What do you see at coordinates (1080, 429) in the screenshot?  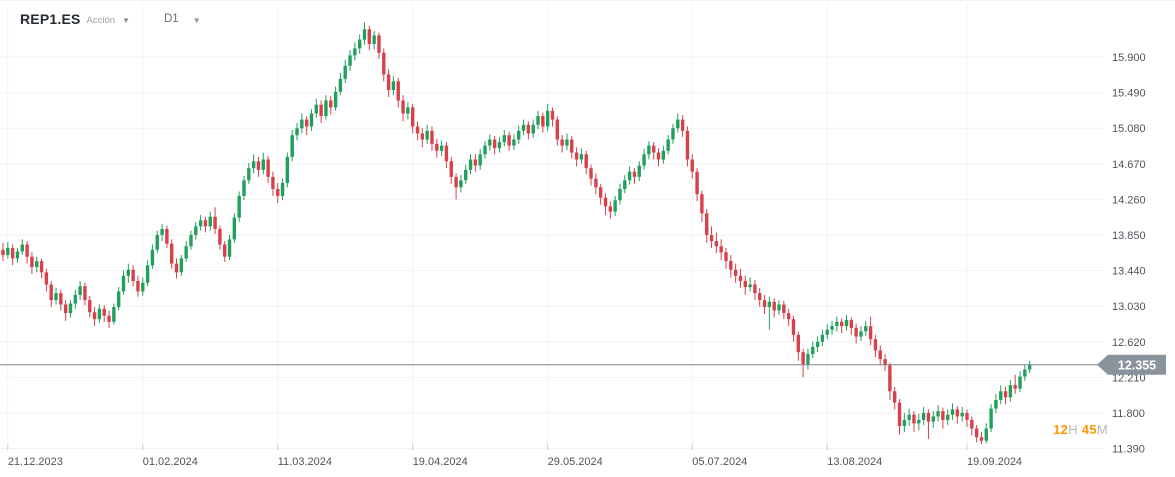 I see `candle-countdown: 12H 45M` at bounding box center [1080, 429].